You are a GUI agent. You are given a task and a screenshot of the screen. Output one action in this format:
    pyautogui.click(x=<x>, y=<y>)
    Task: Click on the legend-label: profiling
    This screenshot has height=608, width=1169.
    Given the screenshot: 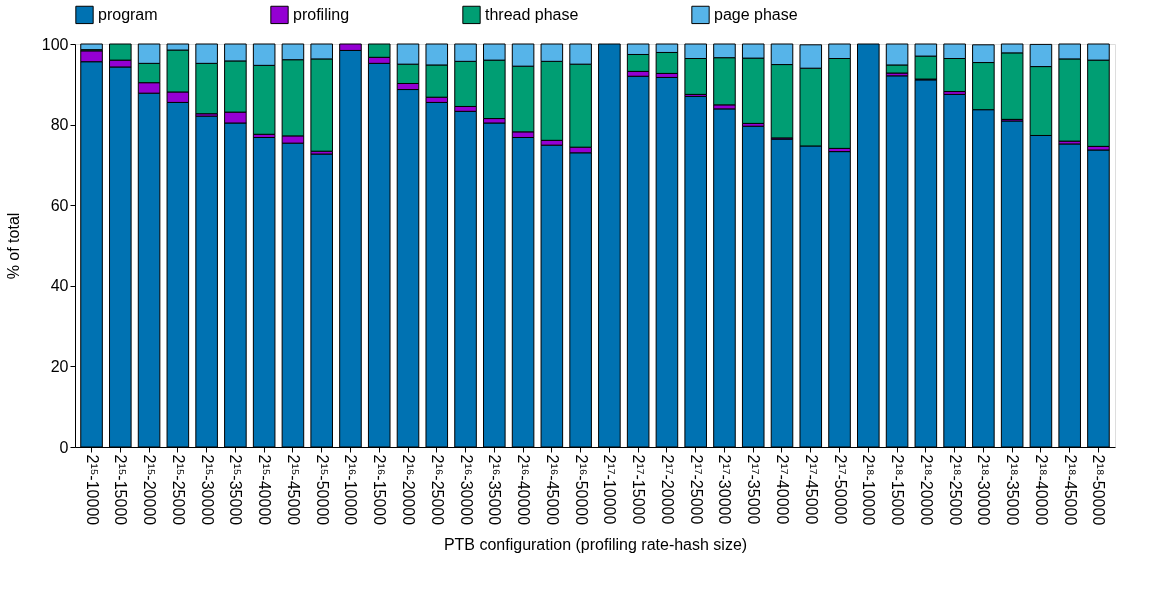 What is the action you would take?
    pyautogui.click(x=321, y=14)
    